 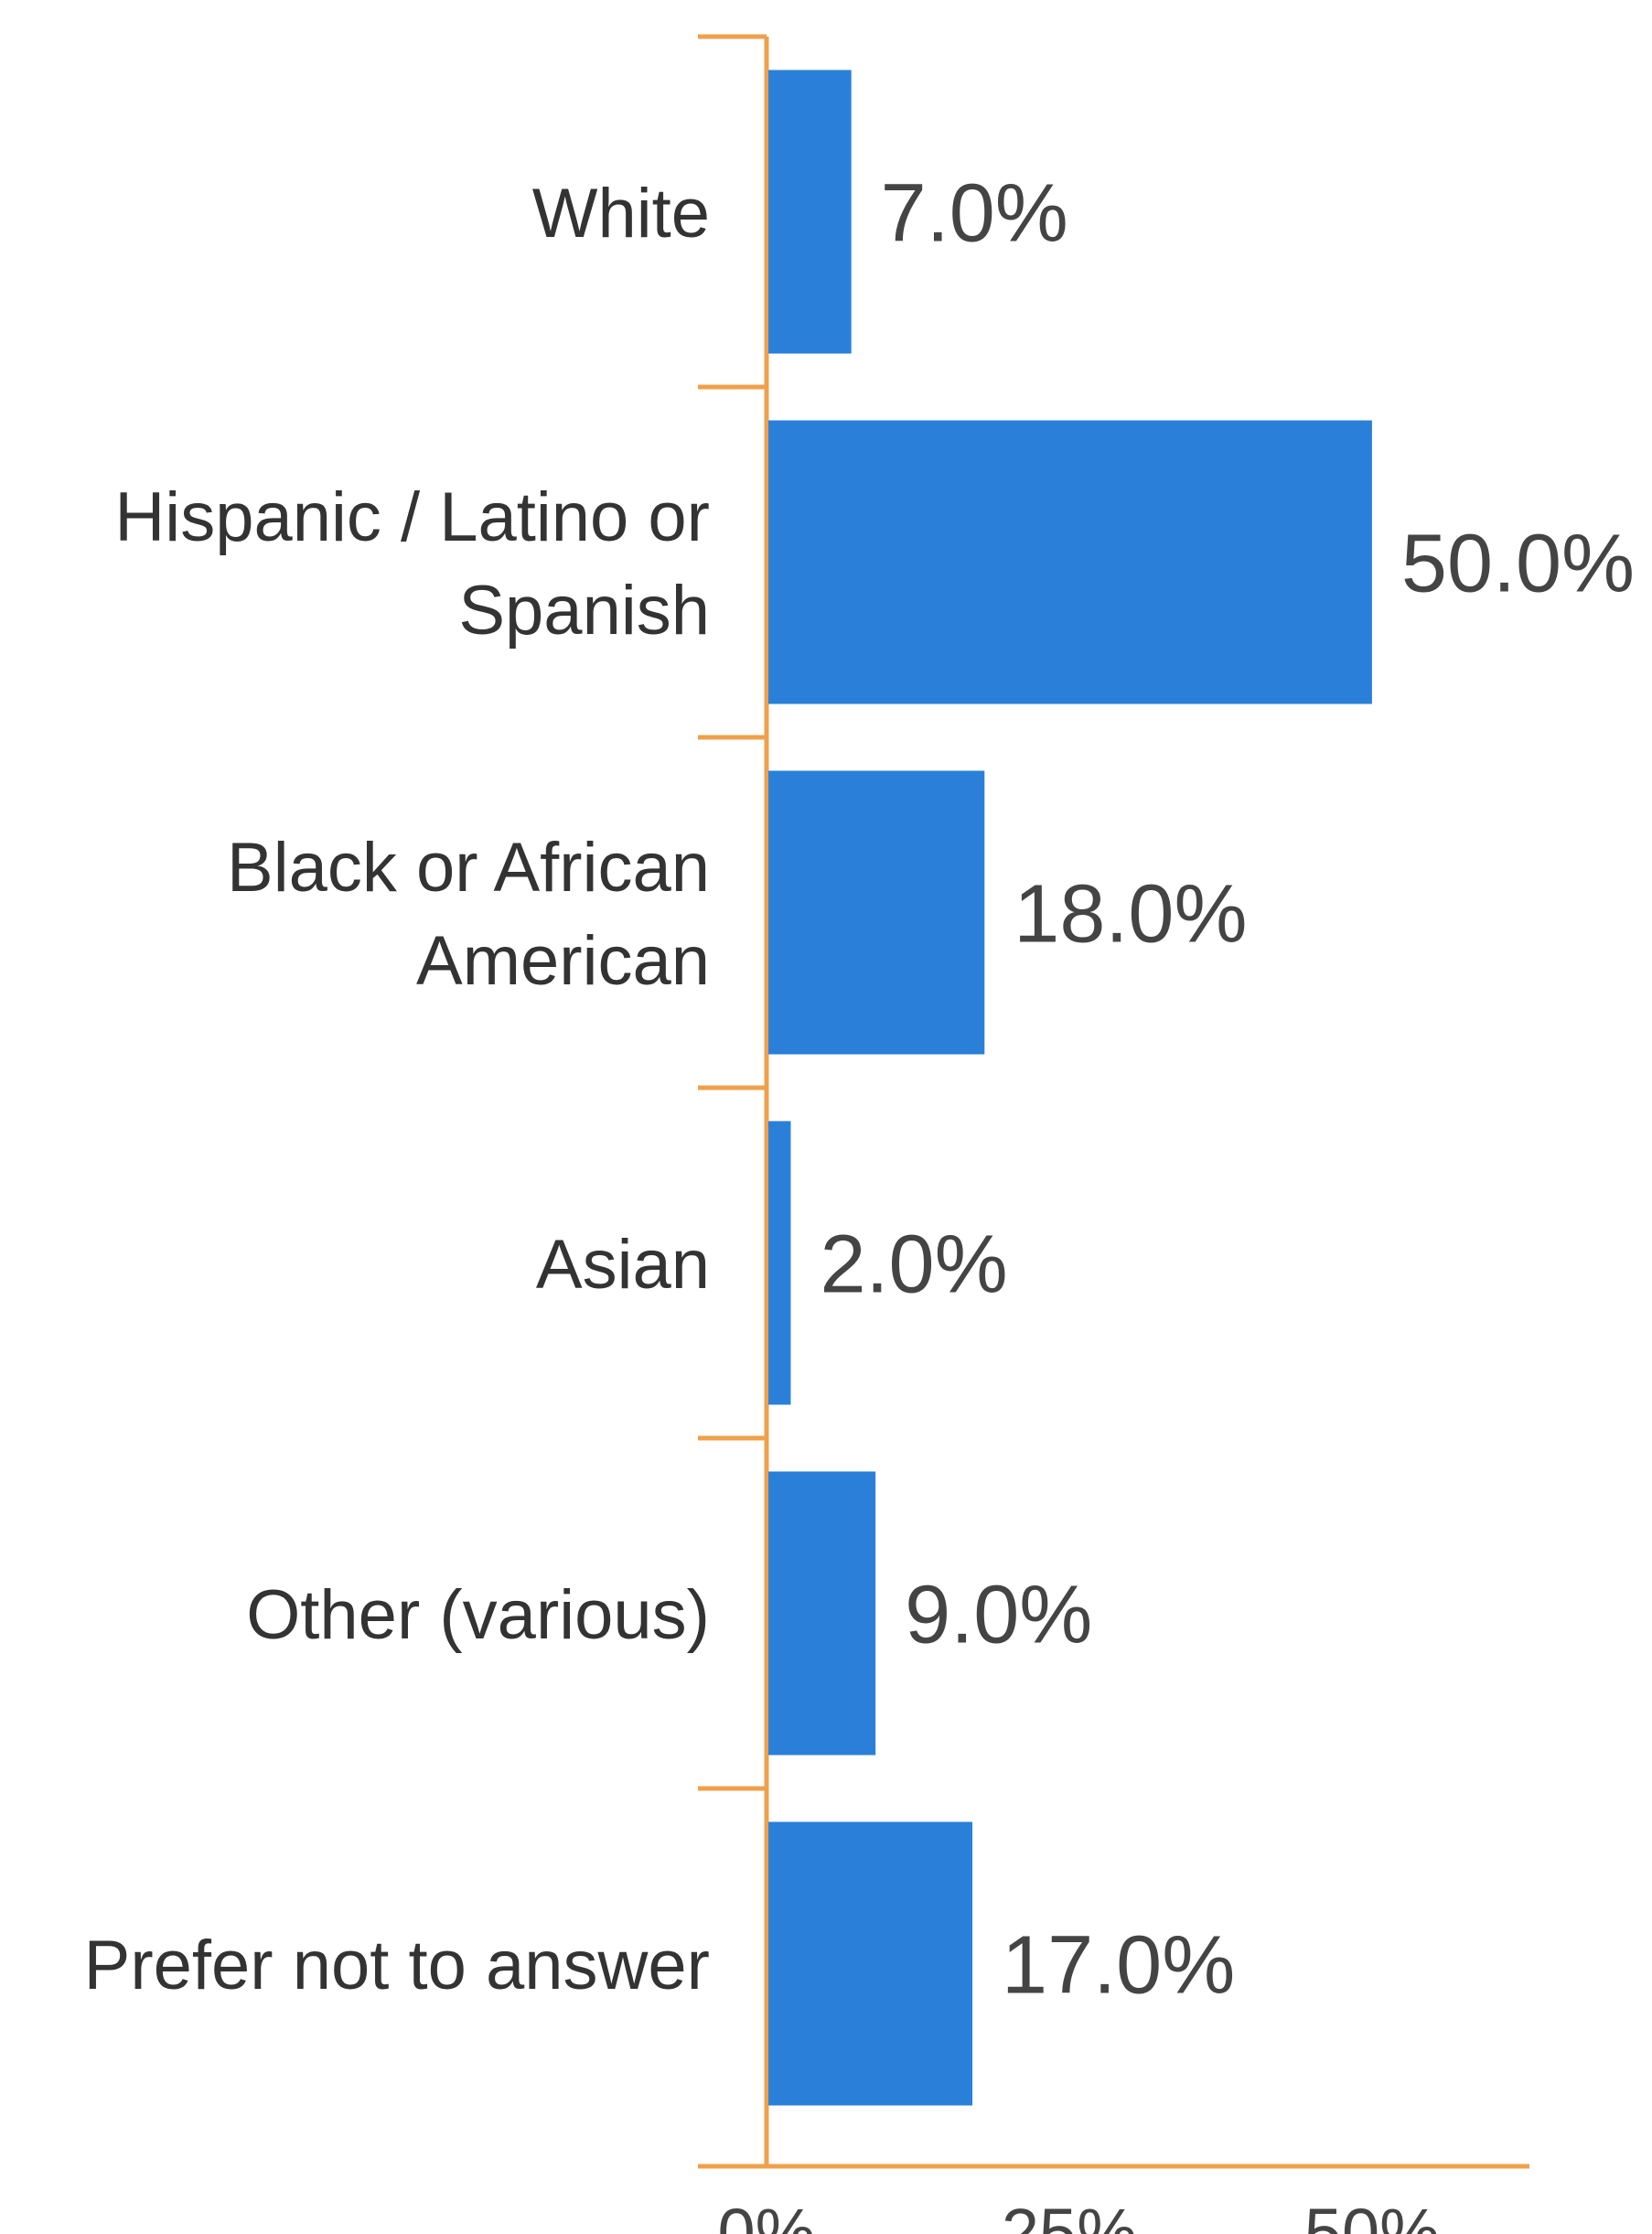 I want to click on value-label: 50.0%, so click(x=1518, y=564).